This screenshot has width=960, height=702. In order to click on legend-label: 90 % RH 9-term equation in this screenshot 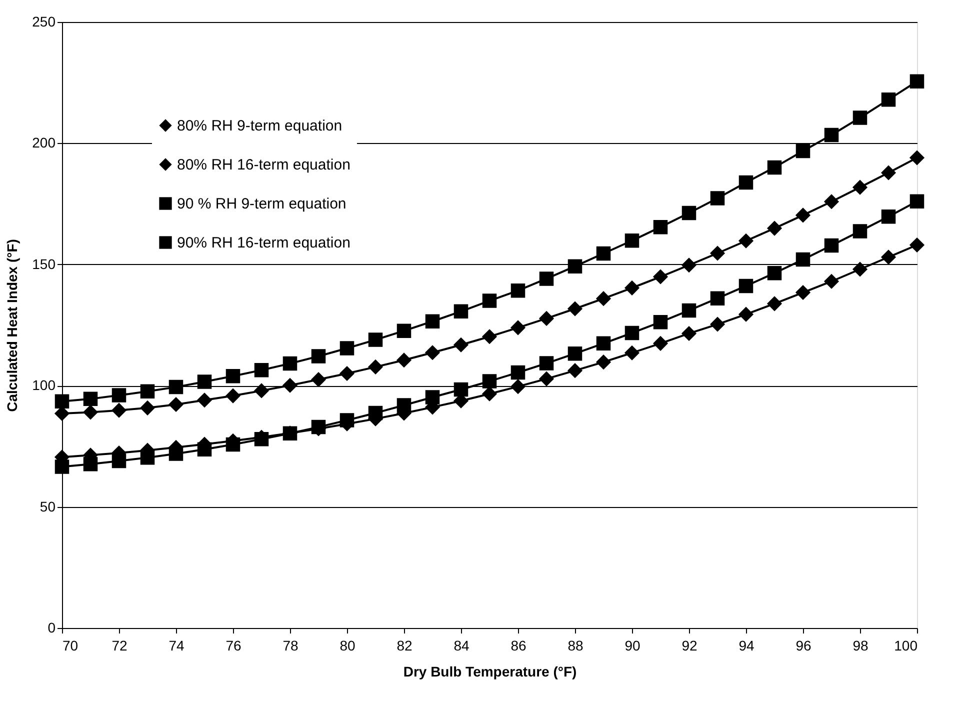, I will do `click(261, 204)`.